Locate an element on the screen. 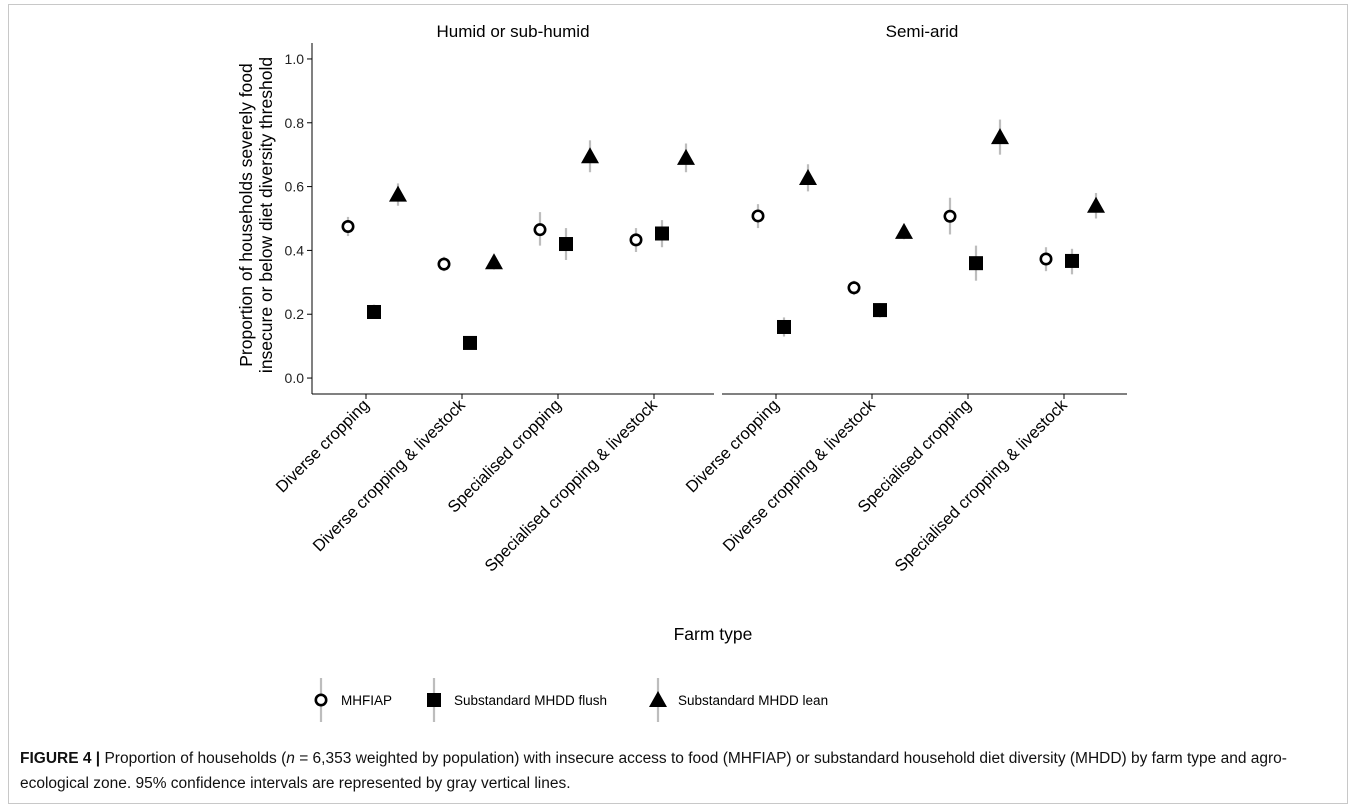 The width and height of the screenshot is (1357, 810). caption-text-start: Proportion of households ( is located at coordinates (195, 758).